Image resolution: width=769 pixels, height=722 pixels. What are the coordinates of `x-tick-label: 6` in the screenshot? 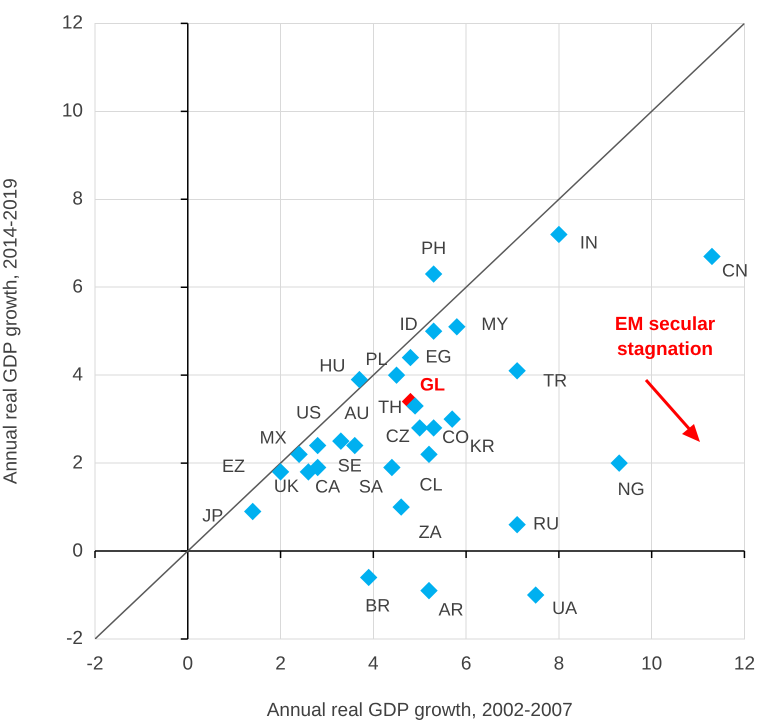 It's located at (466, 664).